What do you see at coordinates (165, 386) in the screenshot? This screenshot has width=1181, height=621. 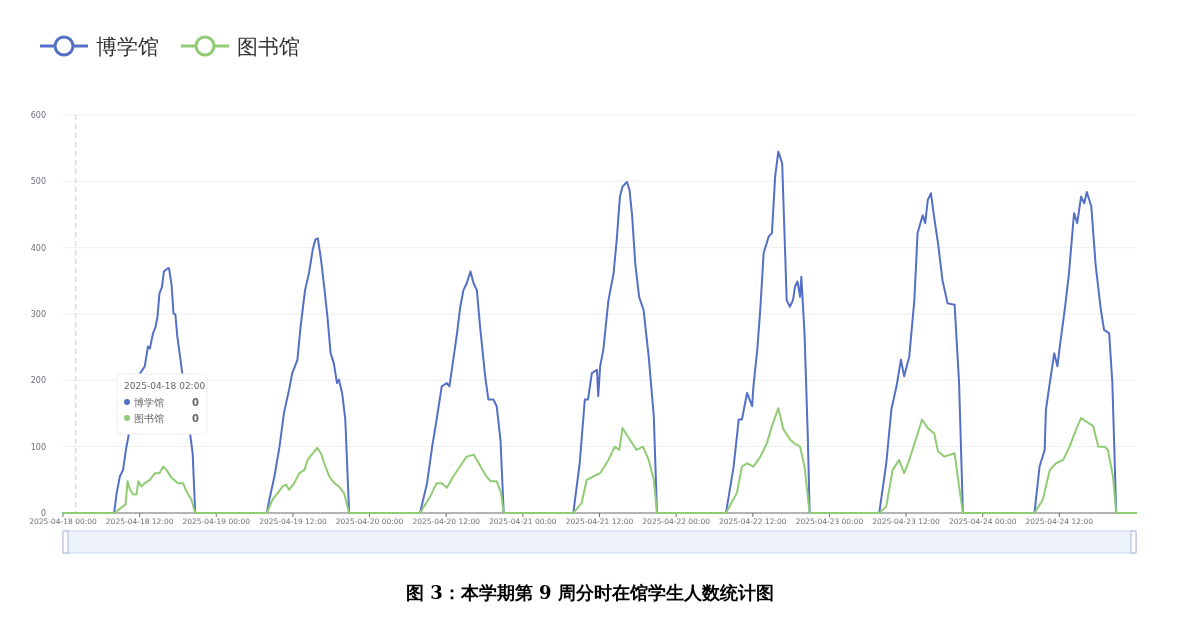 I see `annotation: 2025-04-18 02:00` at bounding box center [165, 386].